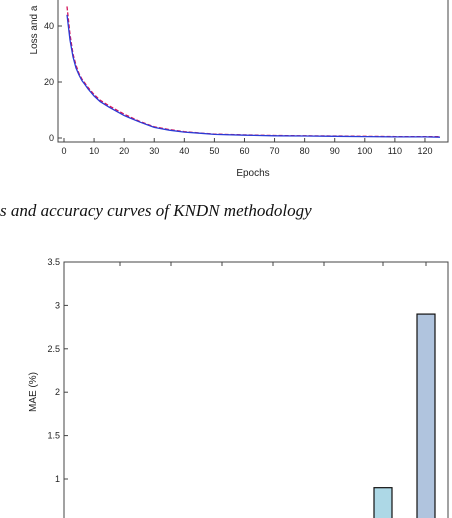  Describe the element at coordinates (94, 151) in the screenshot. I see `line-chart-x-tick-label: 10` at that location.